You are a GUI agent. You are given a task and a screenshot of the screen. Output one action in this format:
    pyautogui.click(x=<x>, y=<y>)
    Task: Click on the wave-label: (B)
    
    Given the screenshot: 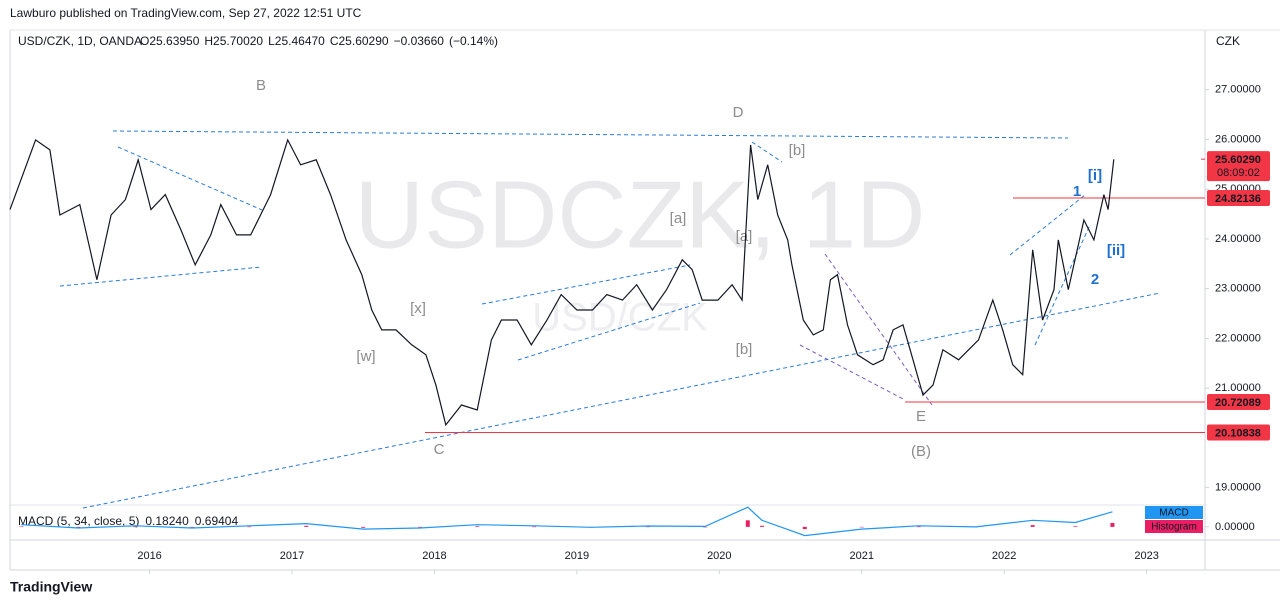 What is the action you would take?
    pyautogui.click(x=921, y=451)
    